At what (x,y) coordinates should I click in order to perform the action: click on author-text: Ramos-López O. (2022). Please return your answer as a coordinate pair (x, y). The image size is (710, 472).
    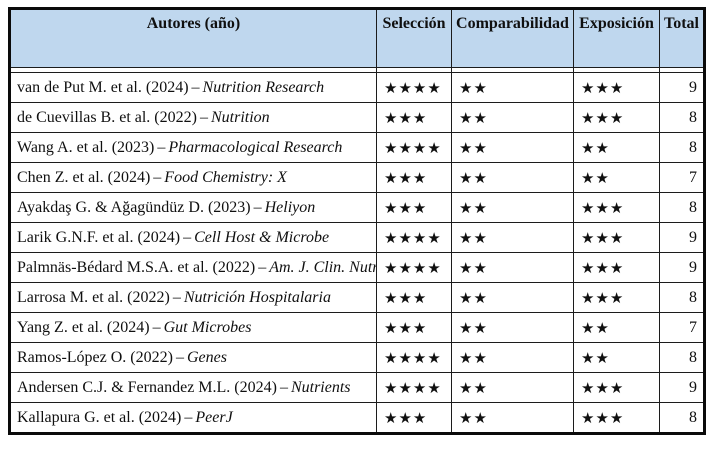
    Looking at the image, I should click on (95, 357).